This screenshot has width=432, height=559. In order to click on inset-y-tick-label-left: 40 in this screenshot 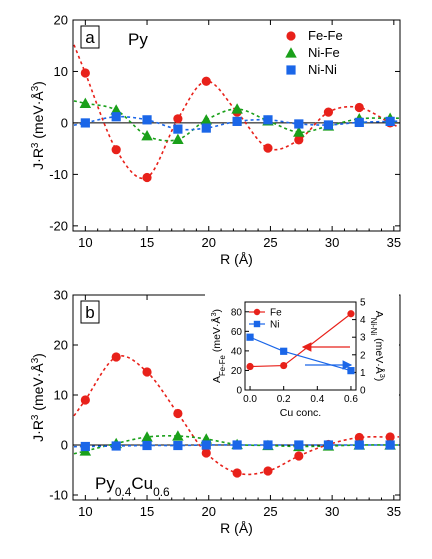, I will do `click(237, 351)`.